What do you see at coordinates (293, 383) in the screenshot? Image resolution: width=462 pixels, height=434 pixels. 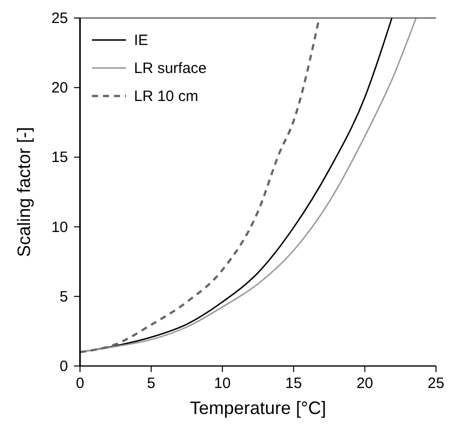 I see `x-tick-label: 15` at bounding box center [293, 383].